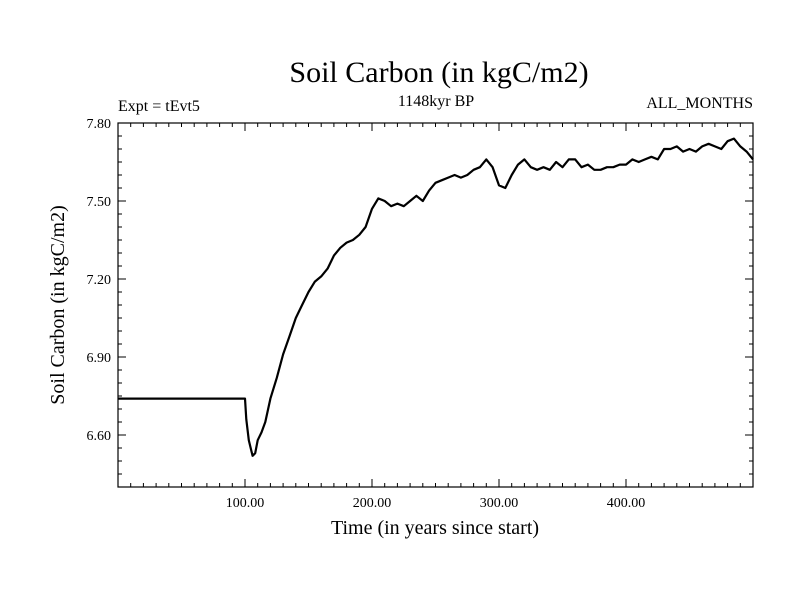 This screenshot has height=600, width=800. I want to click on y-tick-label: 7.20, so click(99, 280).